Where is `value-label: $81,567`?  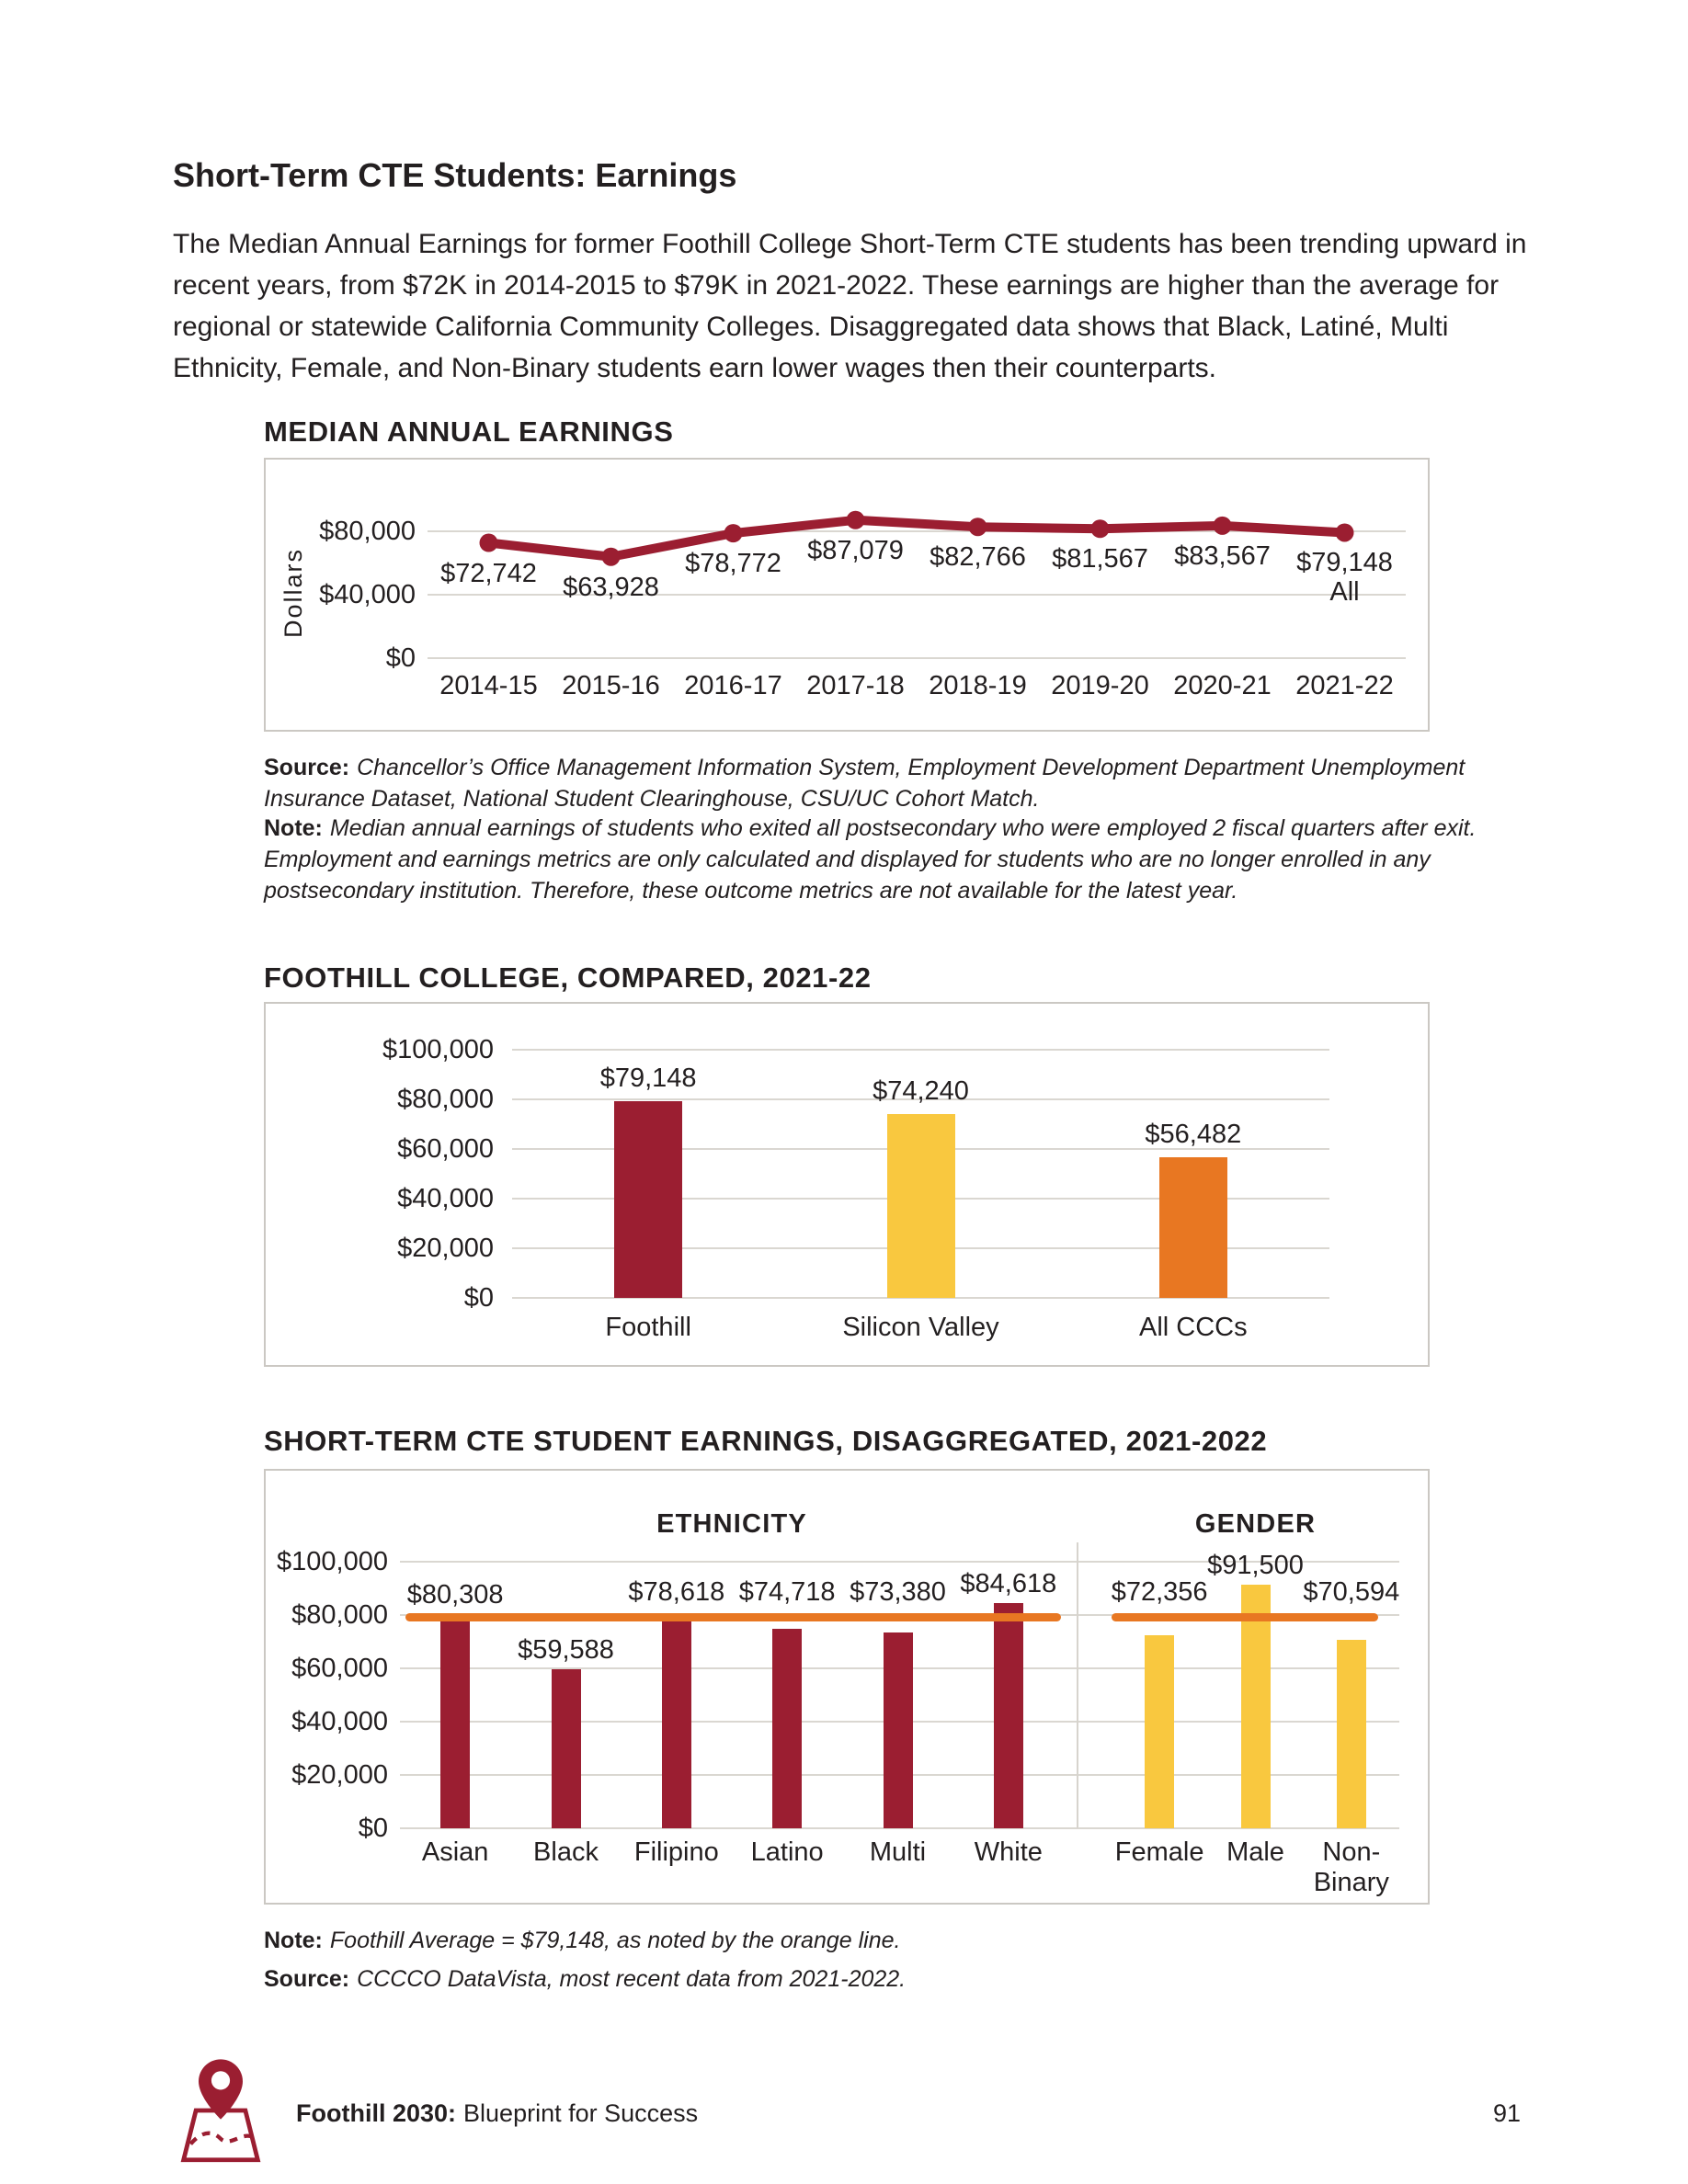
value-label: $81,567 is located at coordinates (1100, 559).